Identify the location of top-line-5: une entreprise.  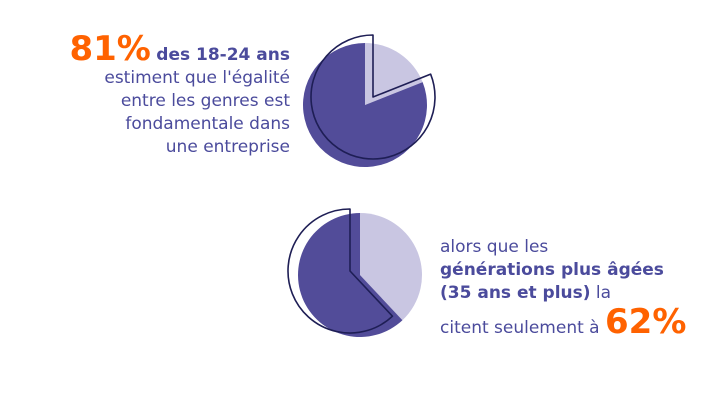
(227, 147).